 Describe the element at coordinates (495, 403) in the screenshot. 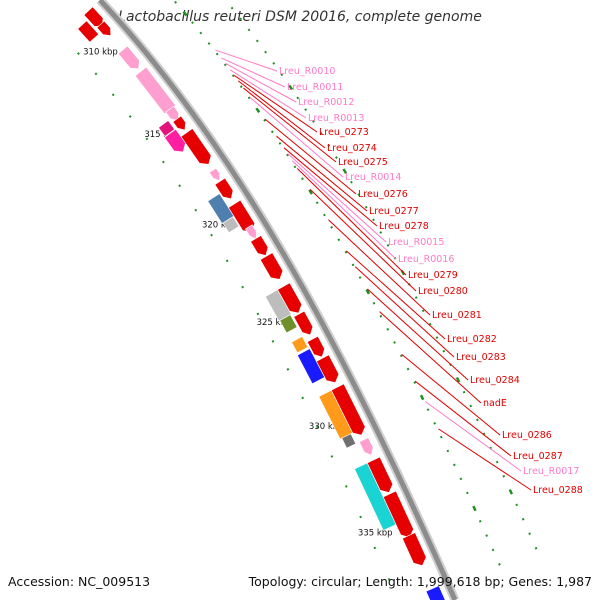

I see `gene-label: nadE` at that location.